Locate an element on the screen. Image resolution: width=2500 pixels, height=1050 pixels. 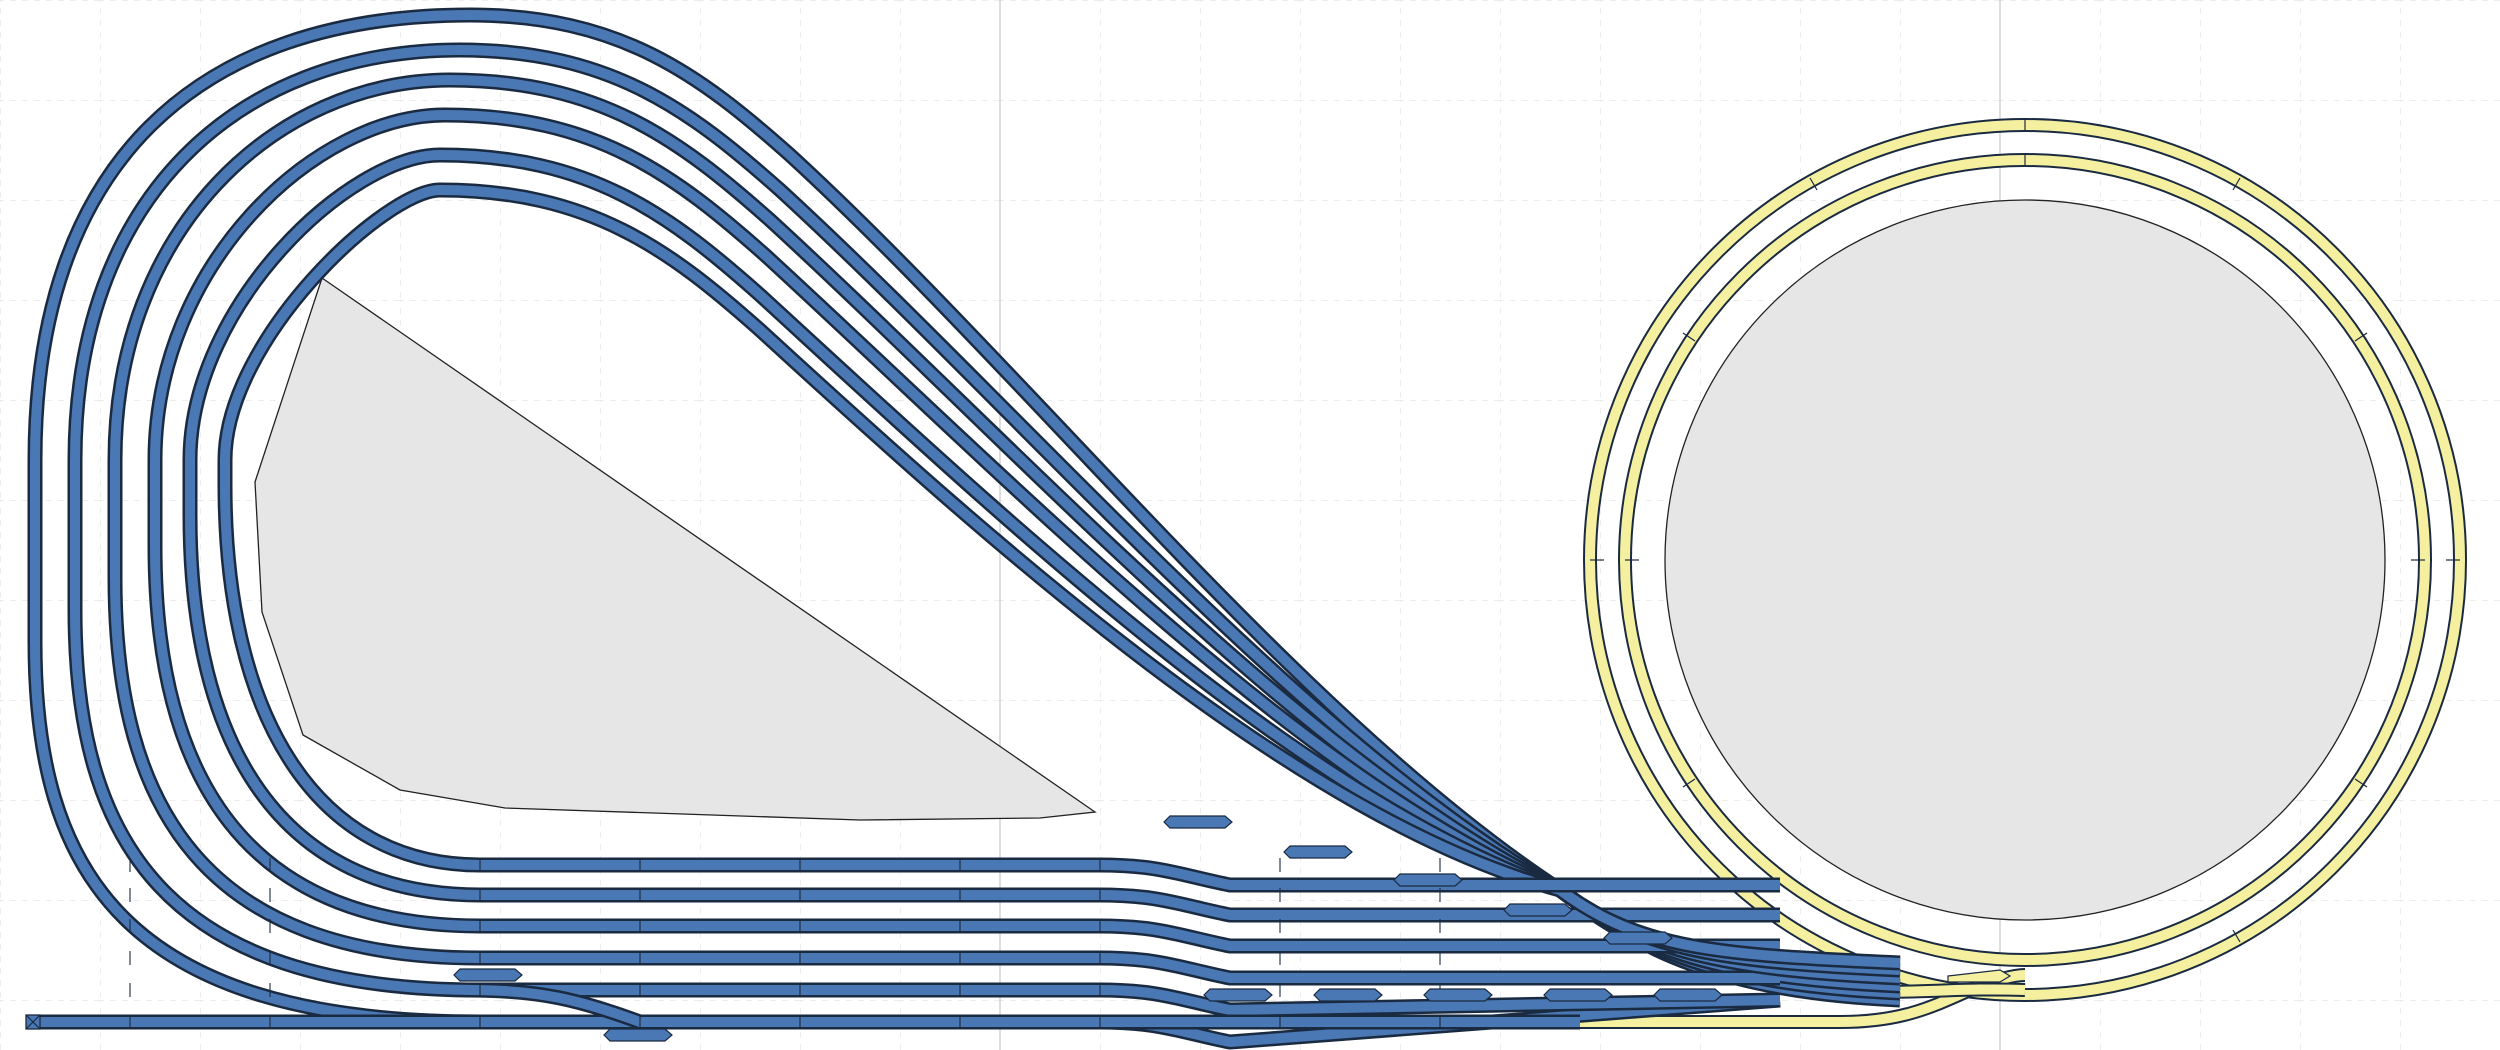
yellow-lead-track-2-fill is located at coordinates (1952, 990).